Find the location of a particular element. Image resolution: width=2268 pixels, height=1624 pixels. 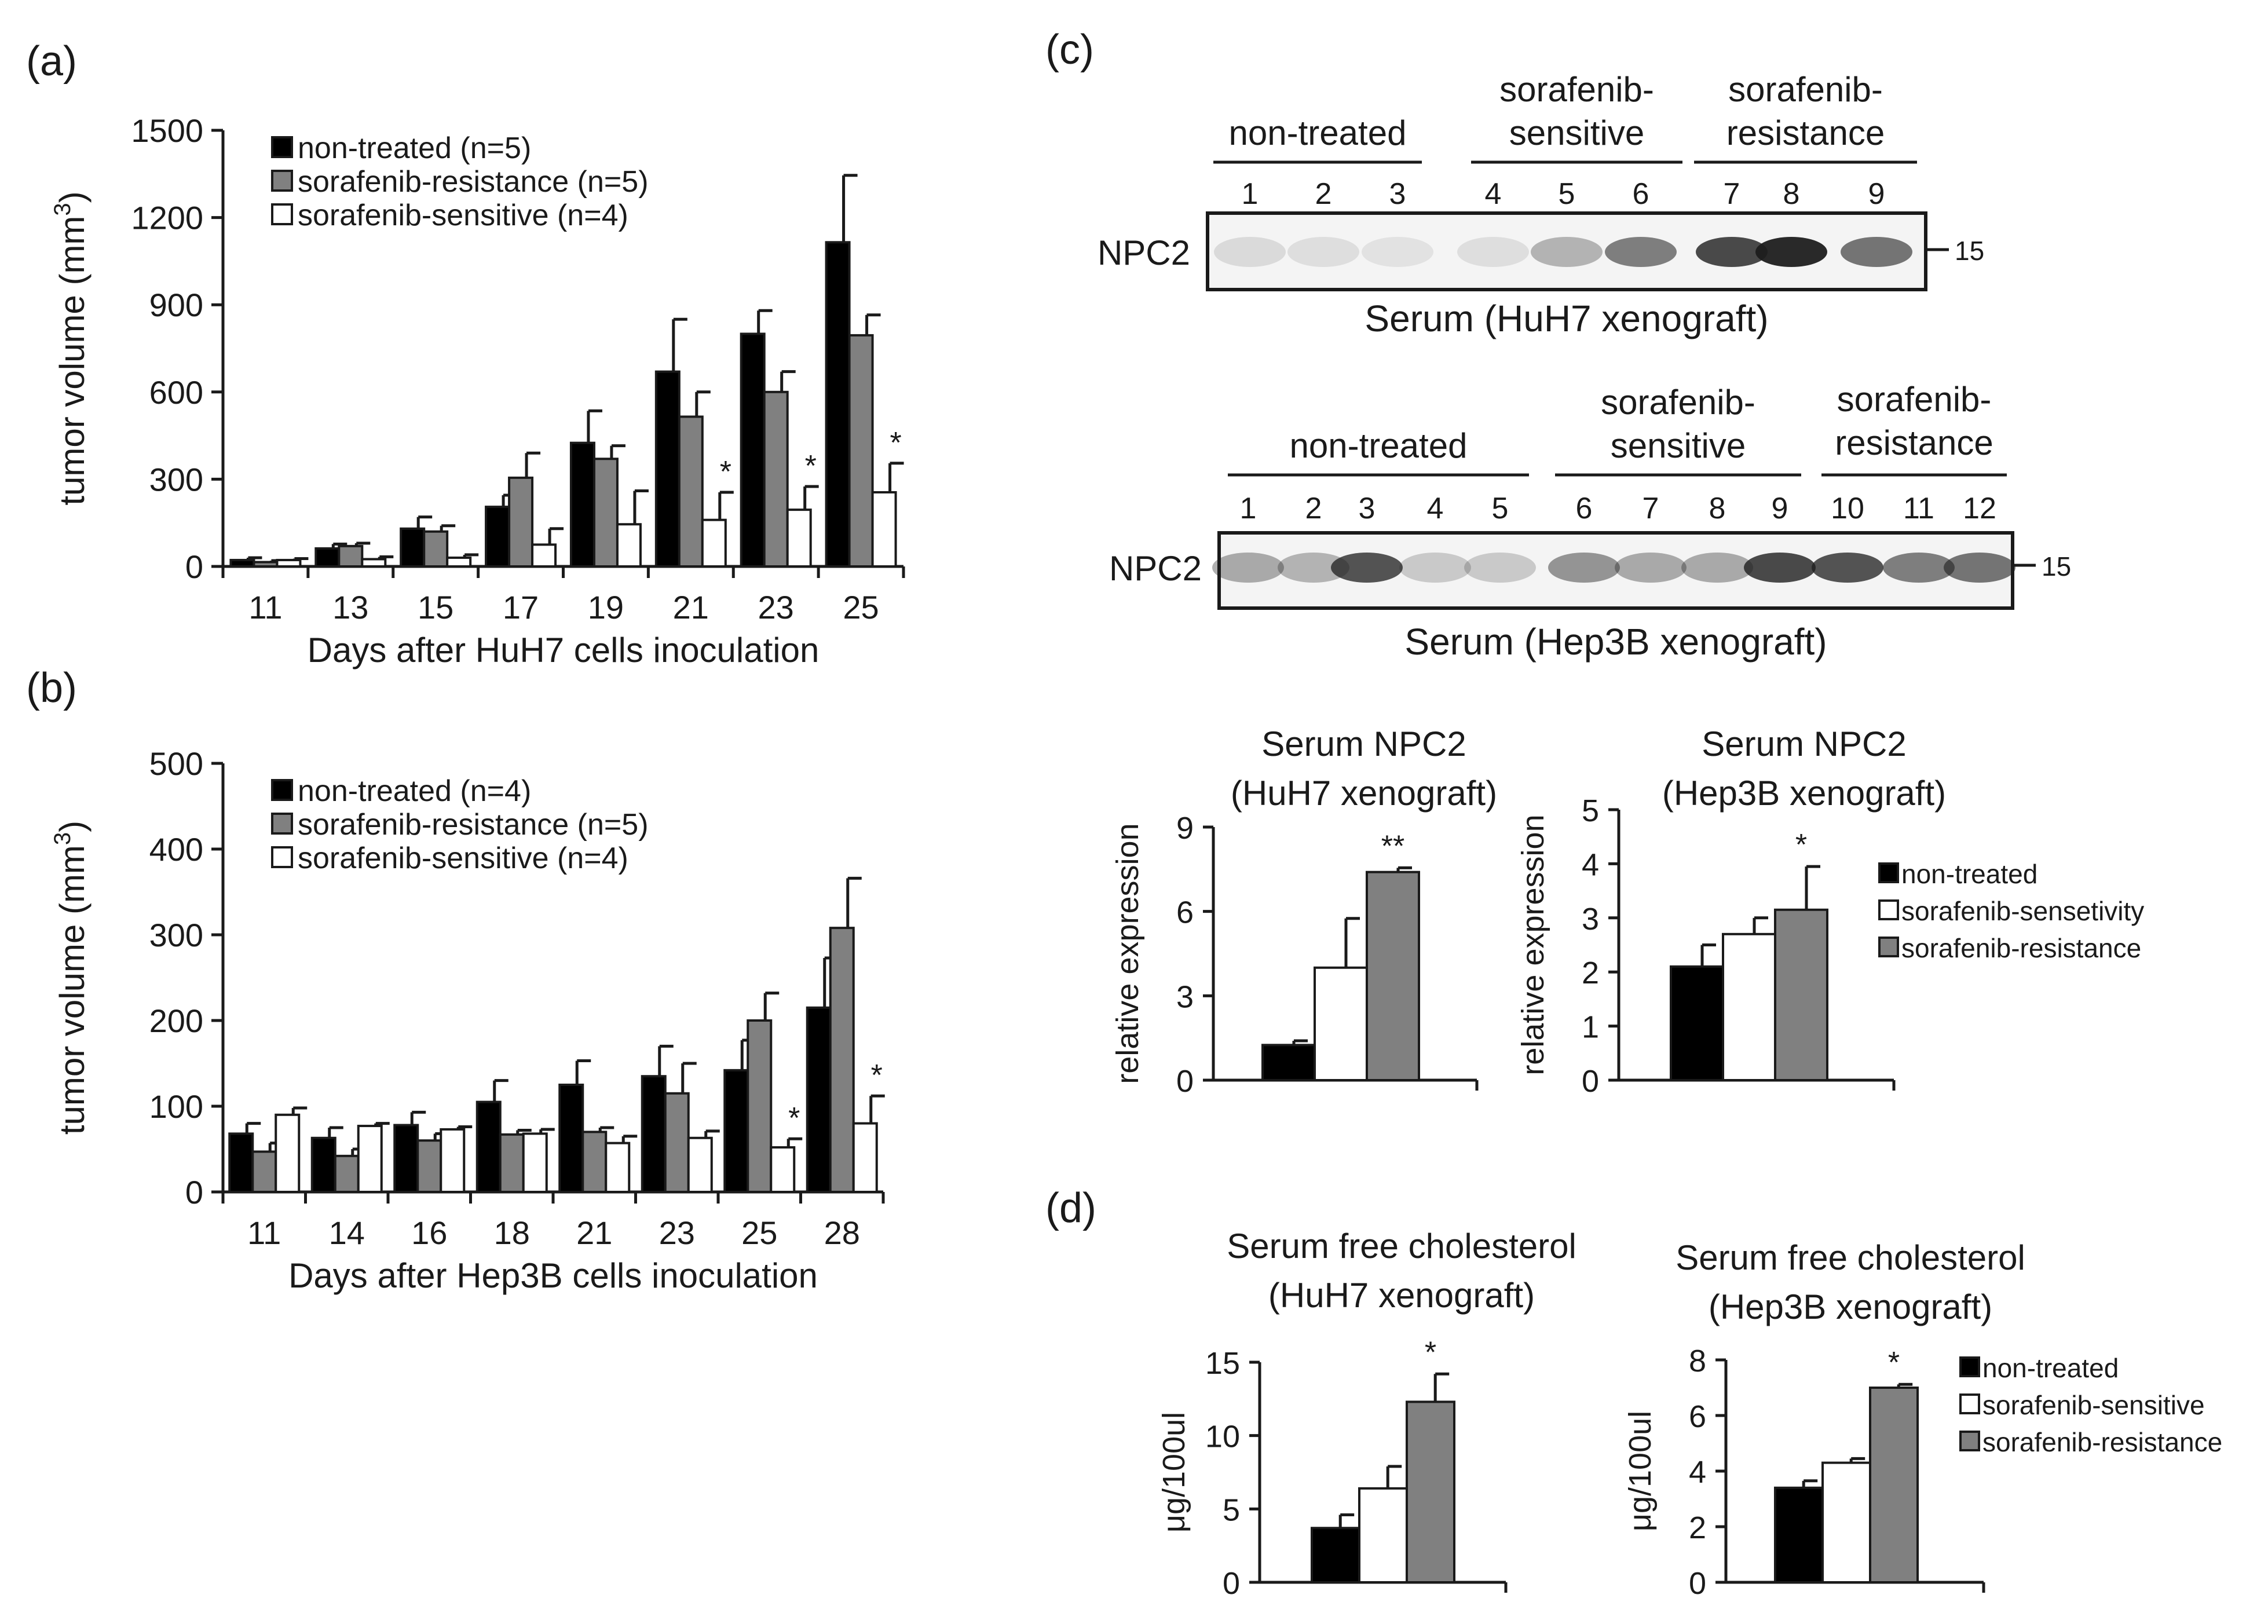

x-tick-label: 25 is located at coordinates (861, 607).